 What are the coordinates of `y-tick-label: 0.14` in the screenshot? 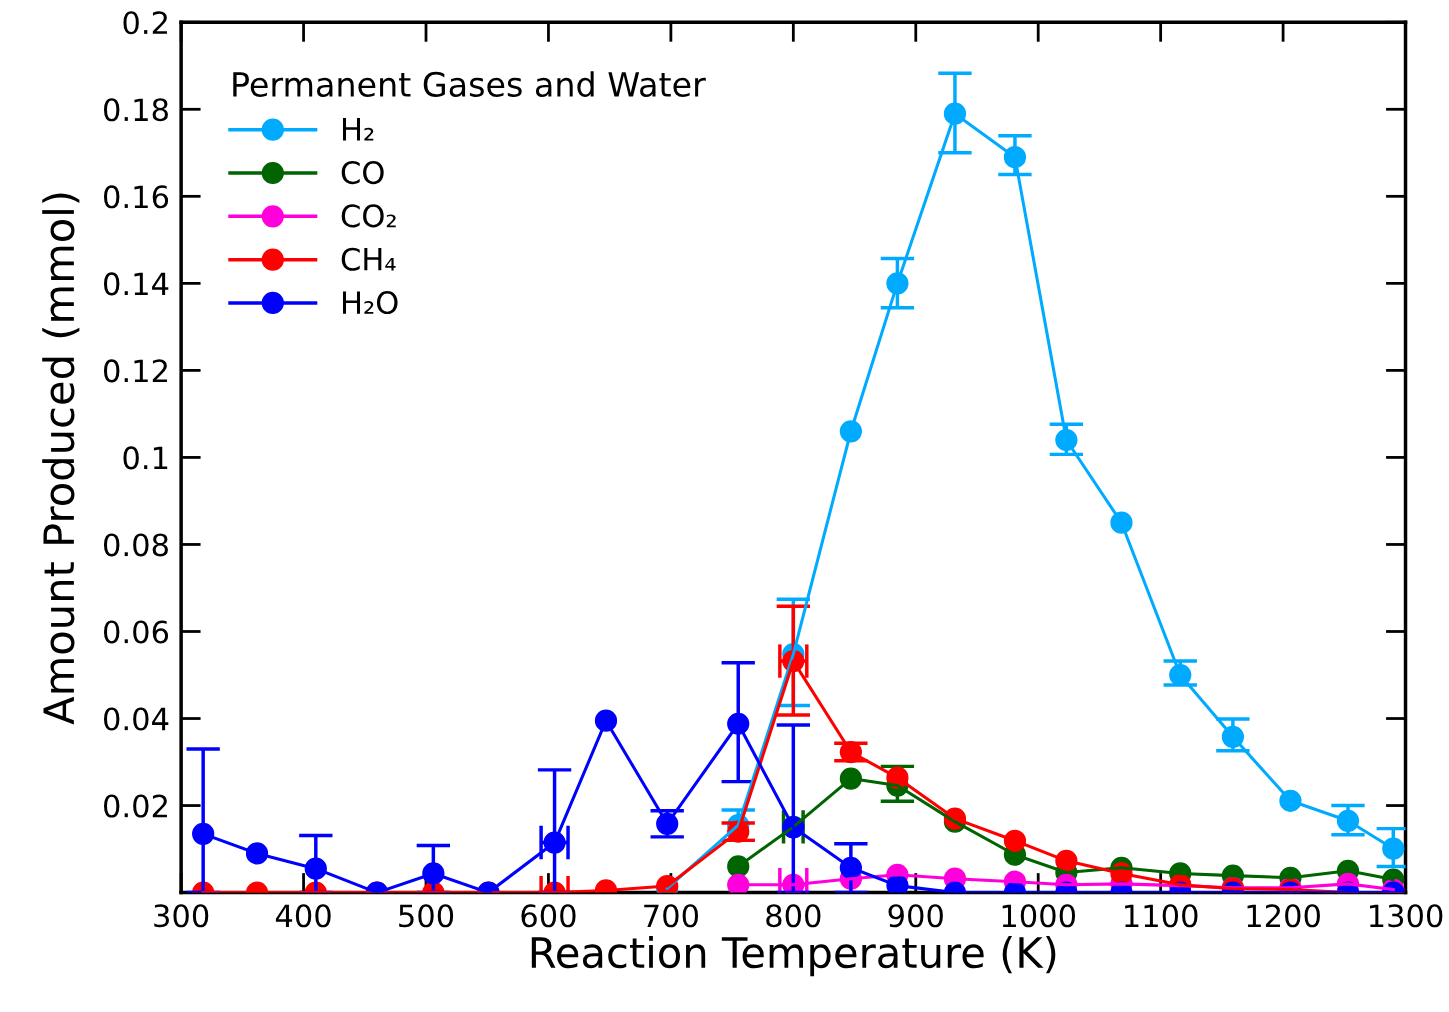 It's located at (136, 284).